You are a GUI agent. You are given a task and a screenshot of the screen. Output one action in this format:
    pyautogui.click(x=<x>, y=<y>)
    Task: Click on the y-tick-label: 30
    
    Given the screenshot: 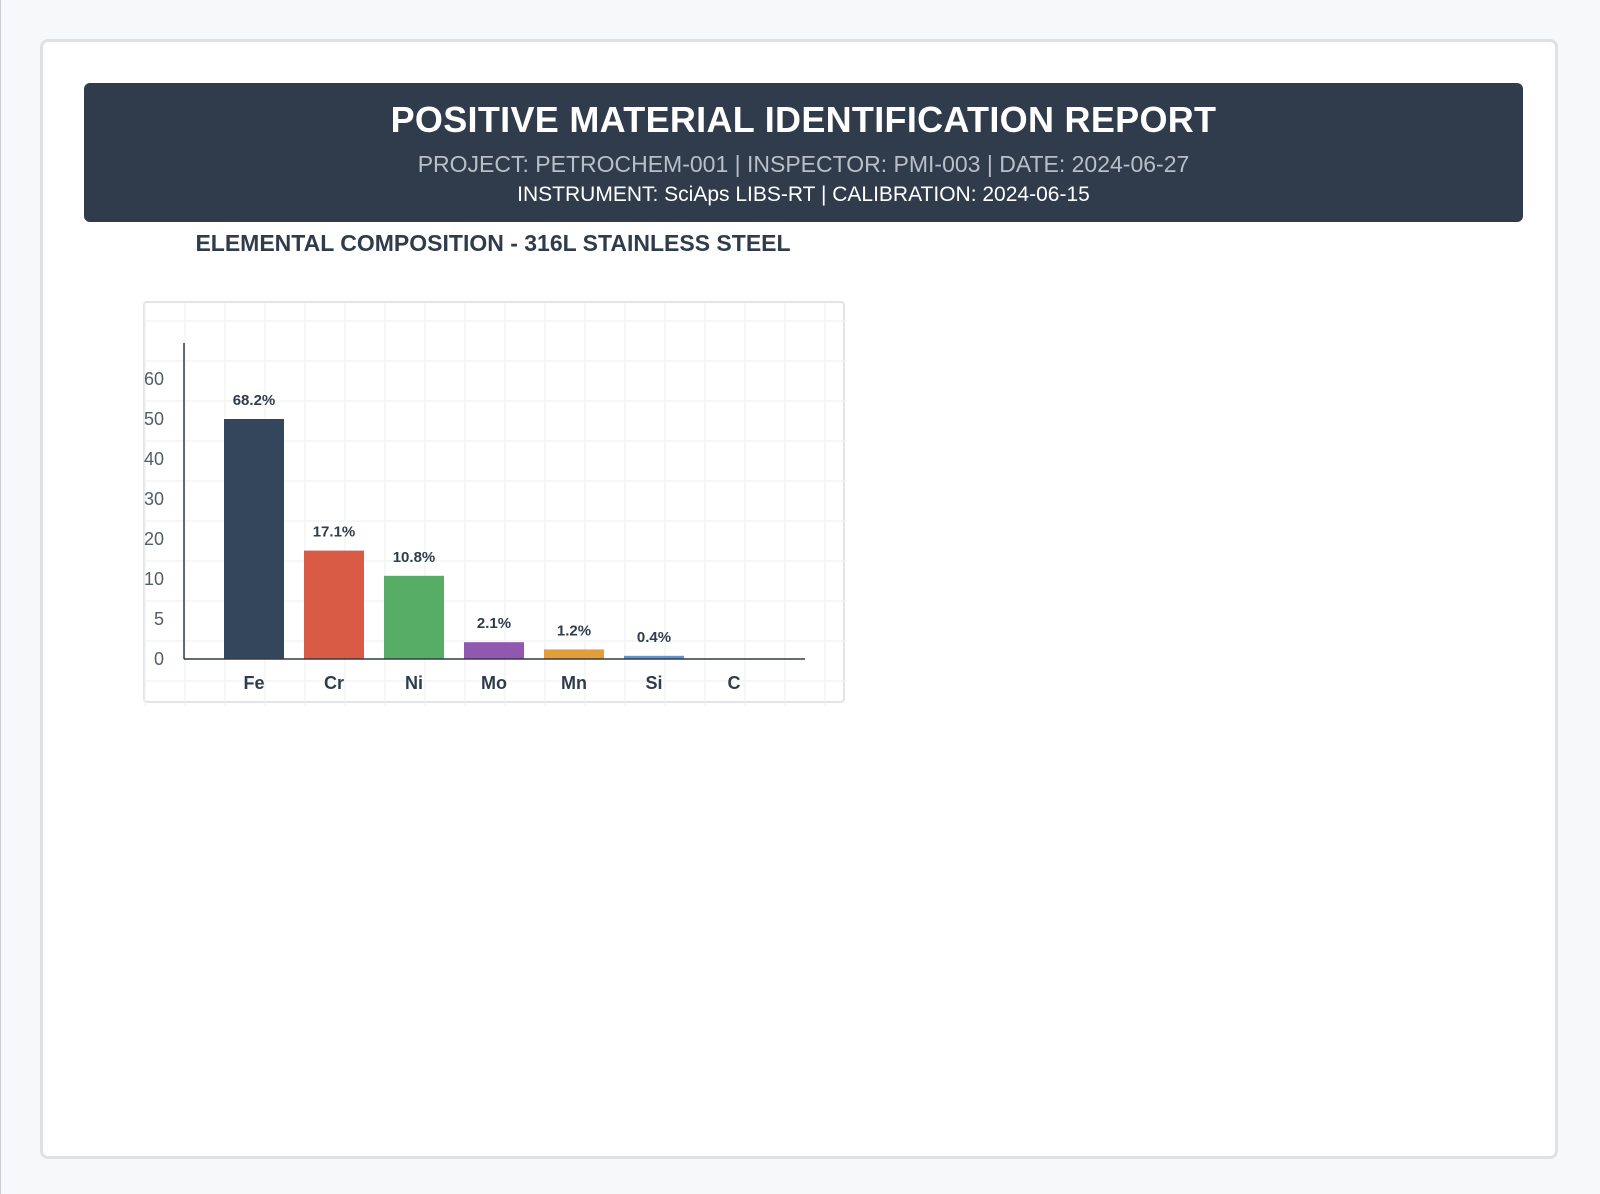 What is the action you would take?
    pyautogui.click(x=154, y=499)
    